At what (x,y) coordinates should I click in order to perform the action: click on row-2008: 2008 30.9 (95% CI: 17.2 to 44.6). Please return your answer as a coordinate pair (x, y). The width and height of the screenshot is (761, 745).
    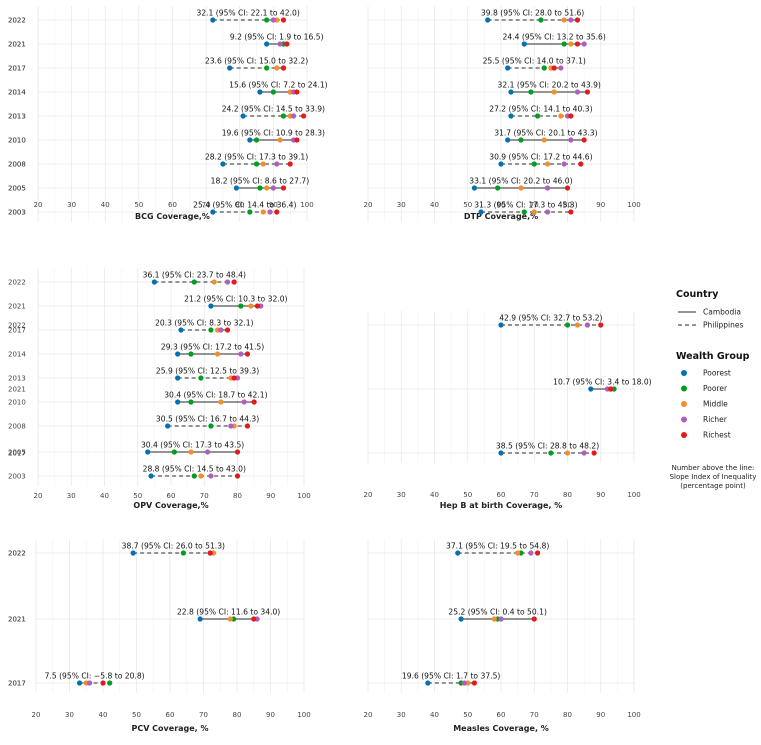
    Looking at the image, I should click on (300, 161).